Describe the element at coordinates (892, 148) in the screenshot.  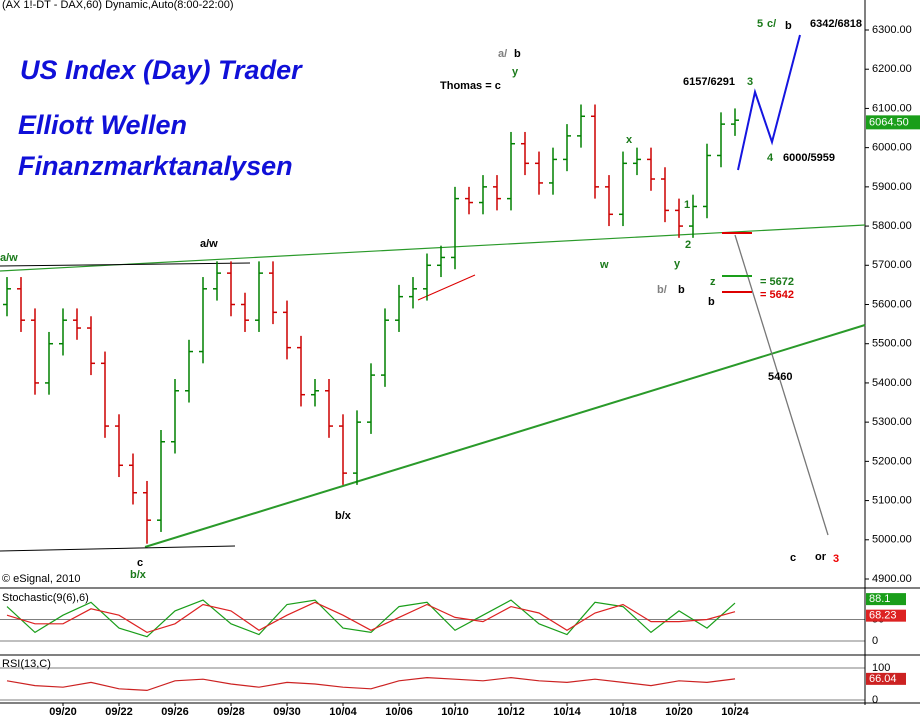
I see `y-tick-label: 6000.00` at that location.